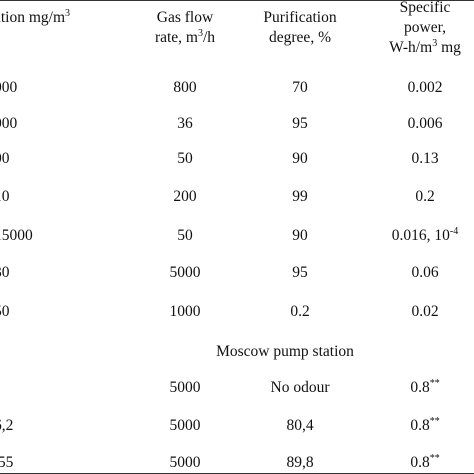  What do you see at coordinates (185, 311) in the screenshot?
I see `body-cell: 1000` at bounding box center [185, 311].